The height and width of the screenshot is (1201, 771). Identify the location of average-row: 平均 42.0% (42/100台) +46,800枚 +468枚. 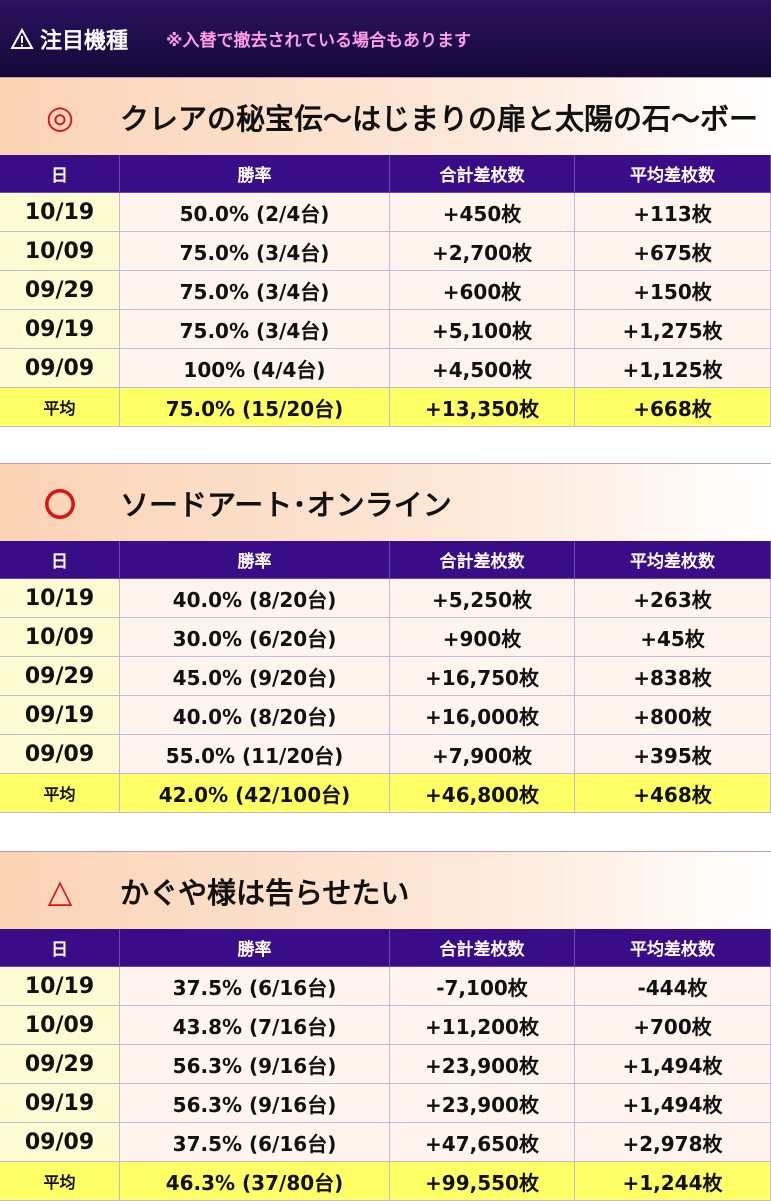
(385, 793).